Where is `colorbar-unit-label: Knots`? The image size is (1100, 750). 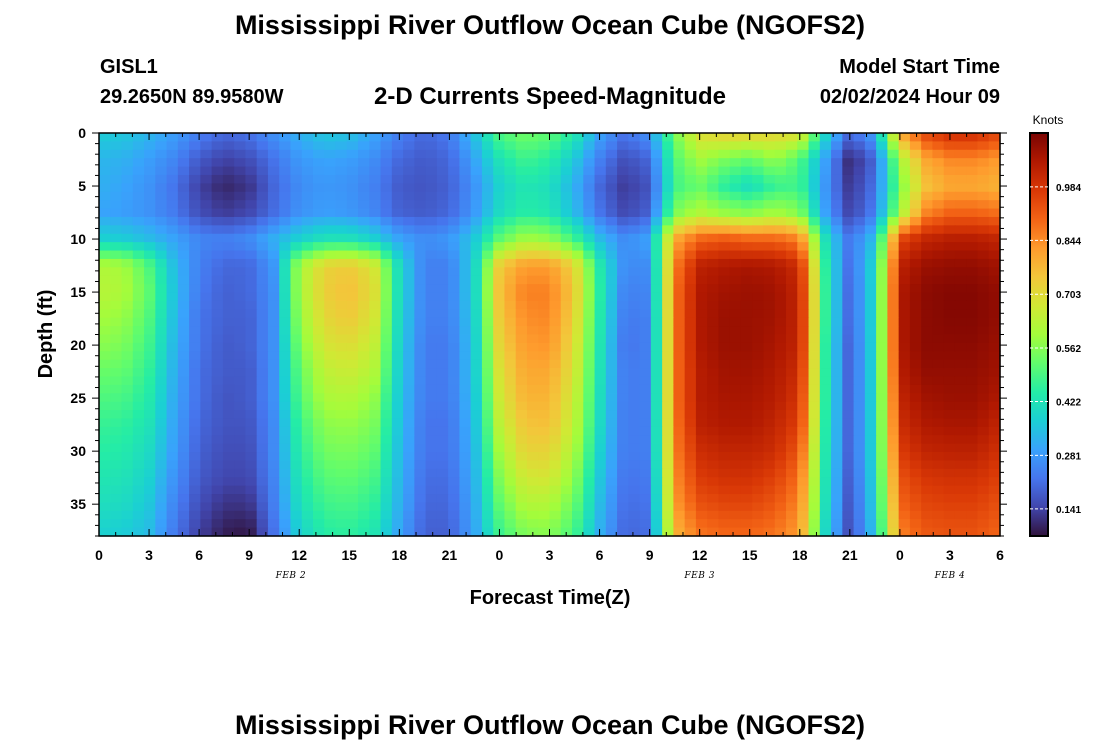 colorbar-unit-label: Knots is located at coordinates (1048, 120).